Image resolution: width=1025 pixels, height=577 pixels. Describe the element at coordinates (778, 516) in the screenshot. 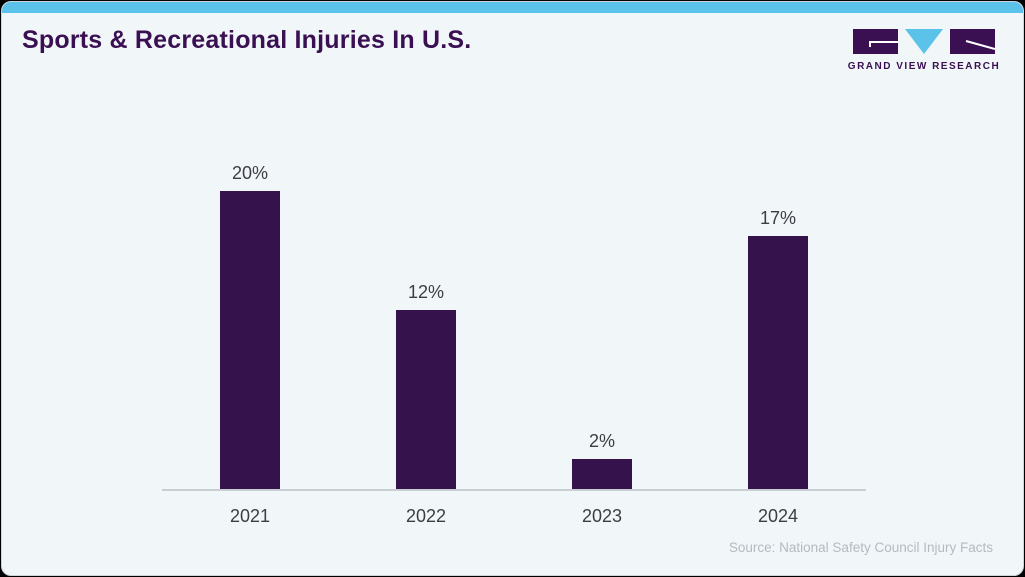

I see `x-tick-2024: 2024` at that location.